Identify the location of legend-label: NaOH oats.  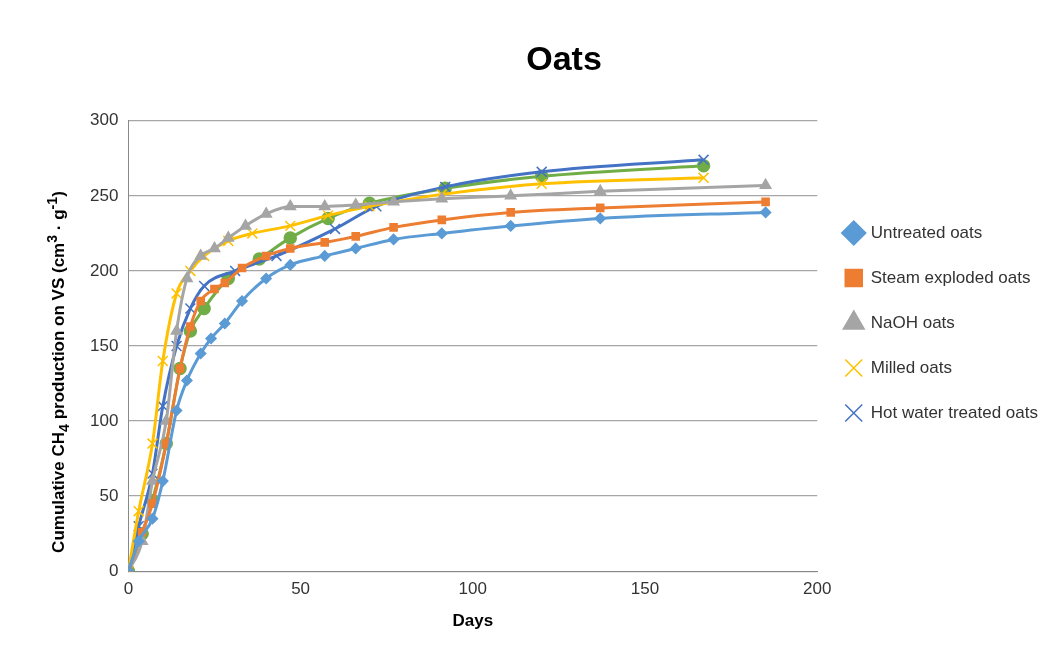
(912, 322).